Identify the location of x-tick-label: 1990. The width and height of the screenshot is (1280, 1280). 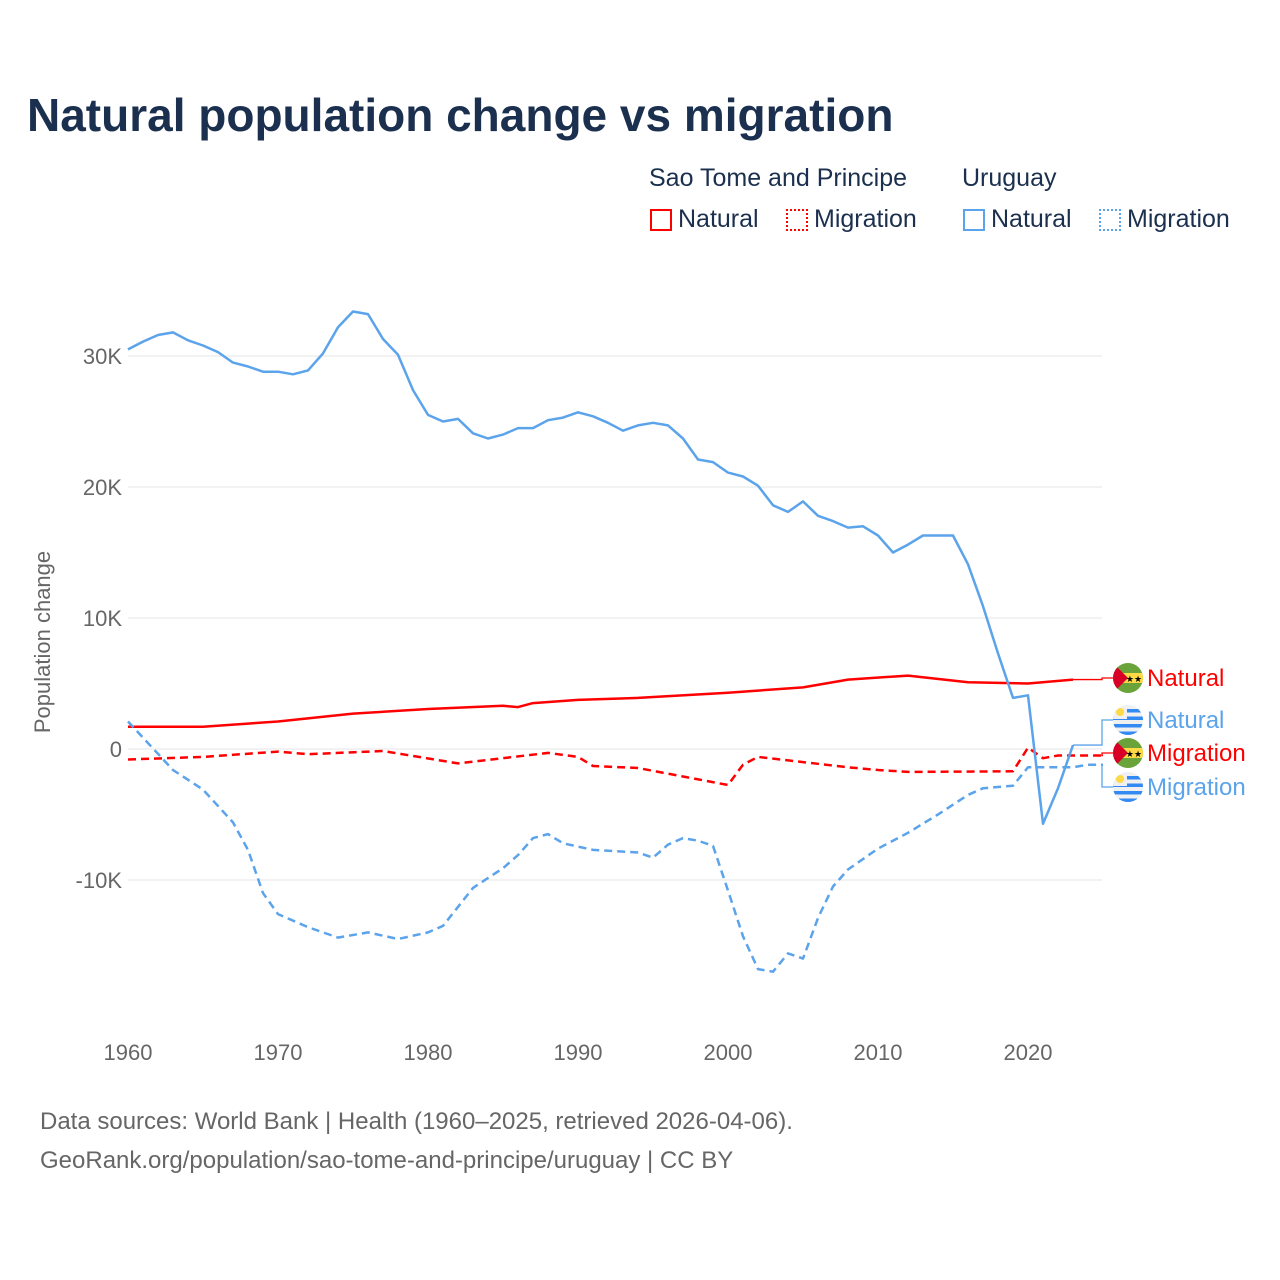
(578, 1052).